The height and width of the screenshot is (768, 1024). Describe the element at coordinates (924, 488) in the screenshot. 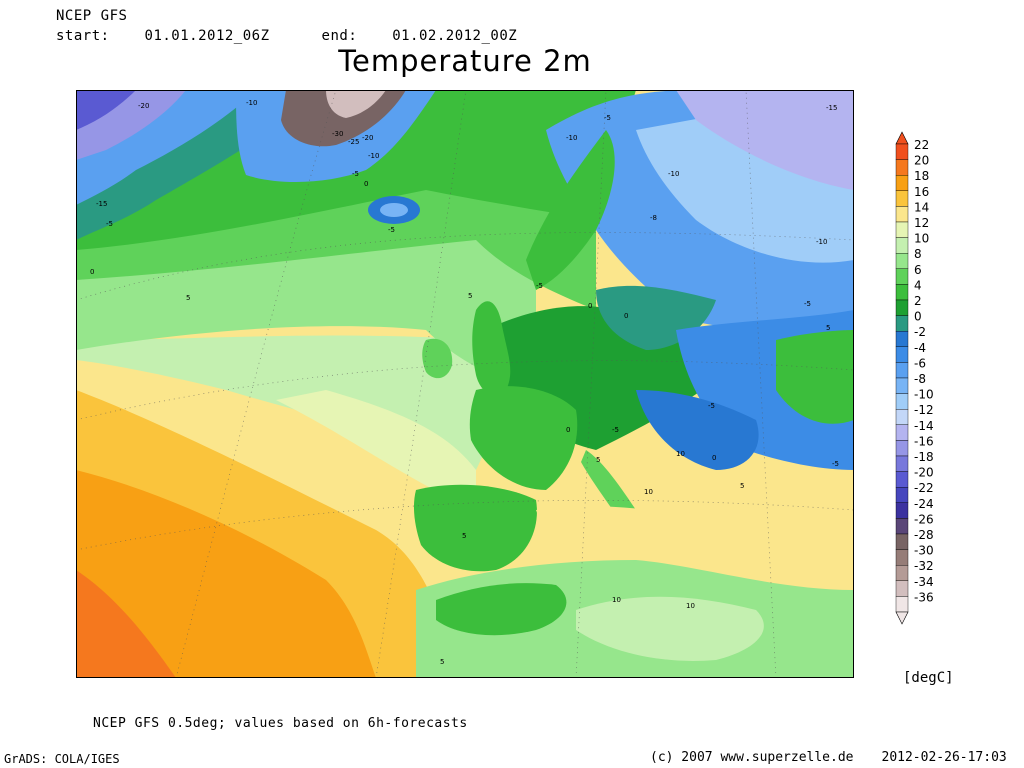

I see `legend-label: -22` at that location.